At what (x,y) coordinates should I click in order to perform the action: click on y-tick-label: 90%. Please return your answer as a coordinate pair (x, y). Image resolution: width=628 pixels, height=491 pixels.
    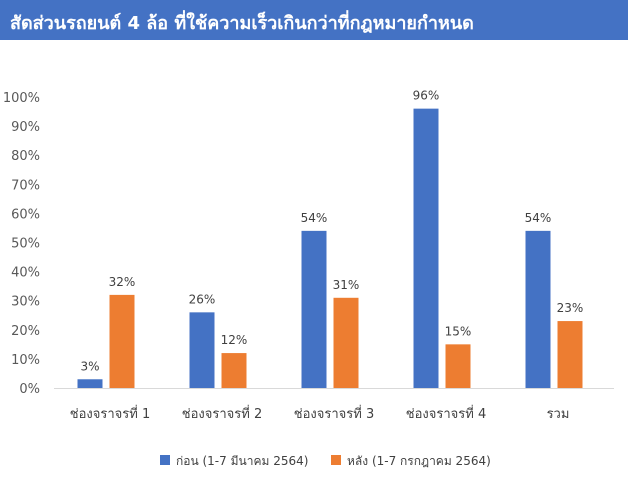
    Looking at the image, I should click on (25, 127).